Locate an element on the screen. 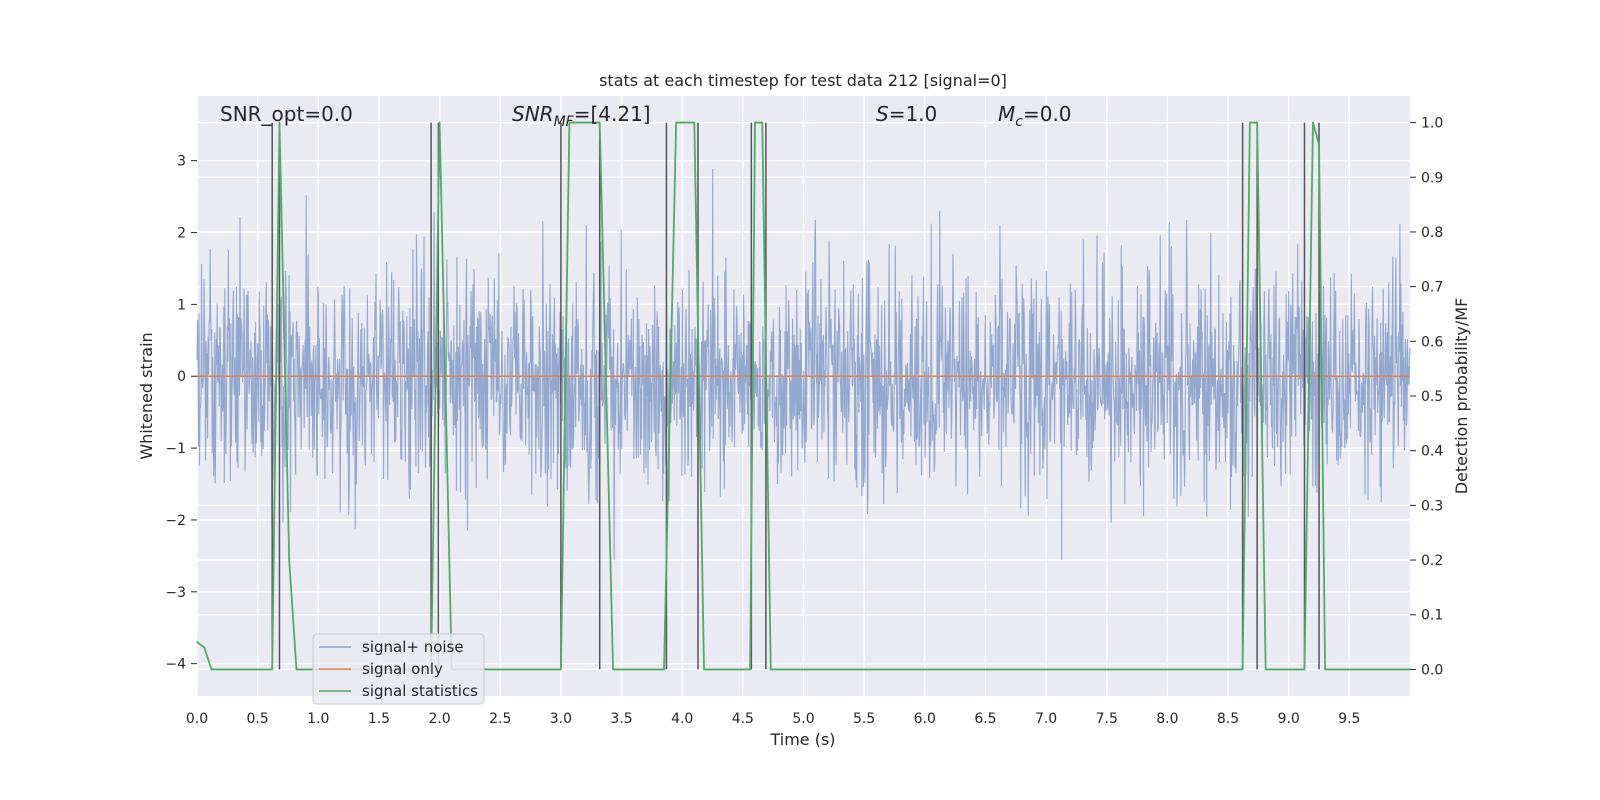  snr-mf-sub: MF is located at coordinates (564, 122).